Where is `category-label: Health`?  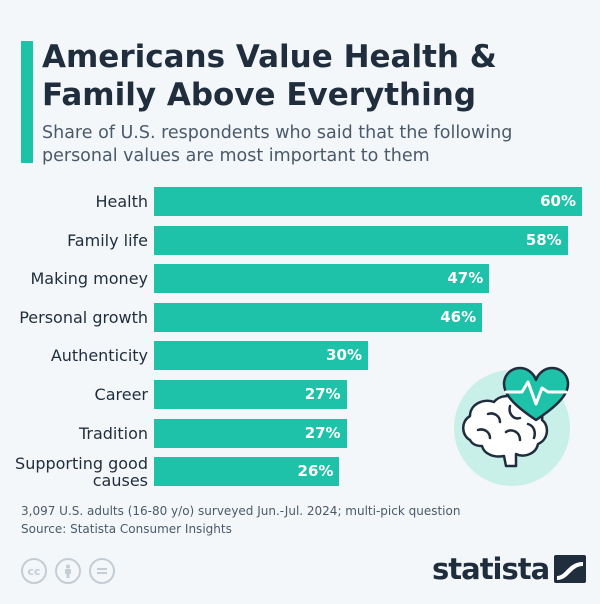 category-label: Health is located at coordinates (121, 201).